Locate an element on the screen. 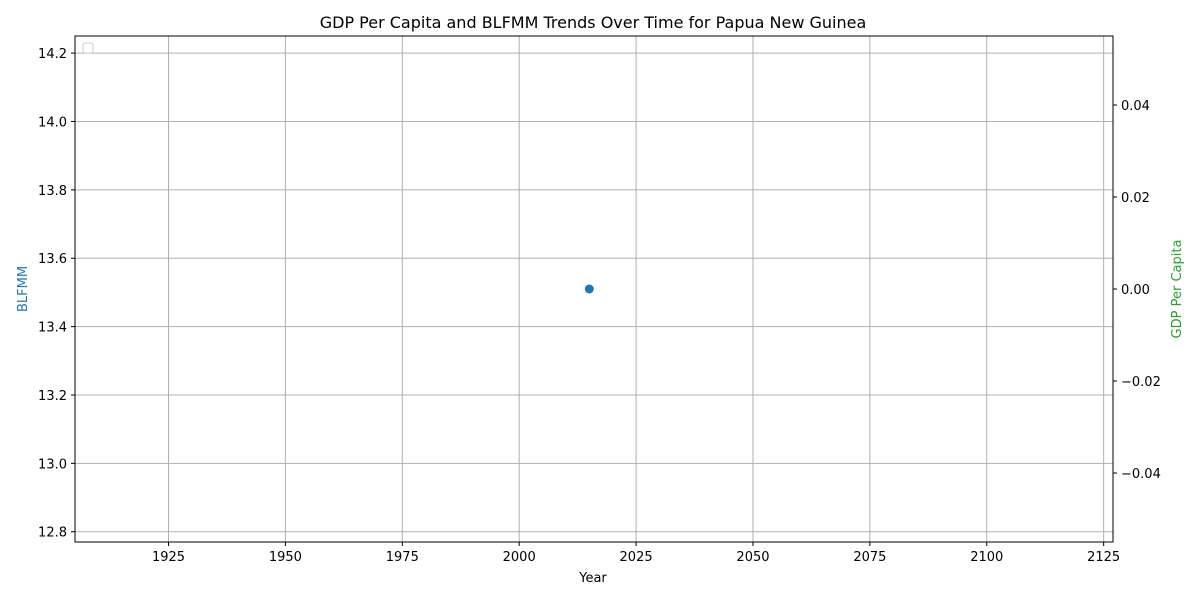 This screenshot has height=600, width=1200. left-y-tick-label: 13.4 is located at coordinates (52, 328).